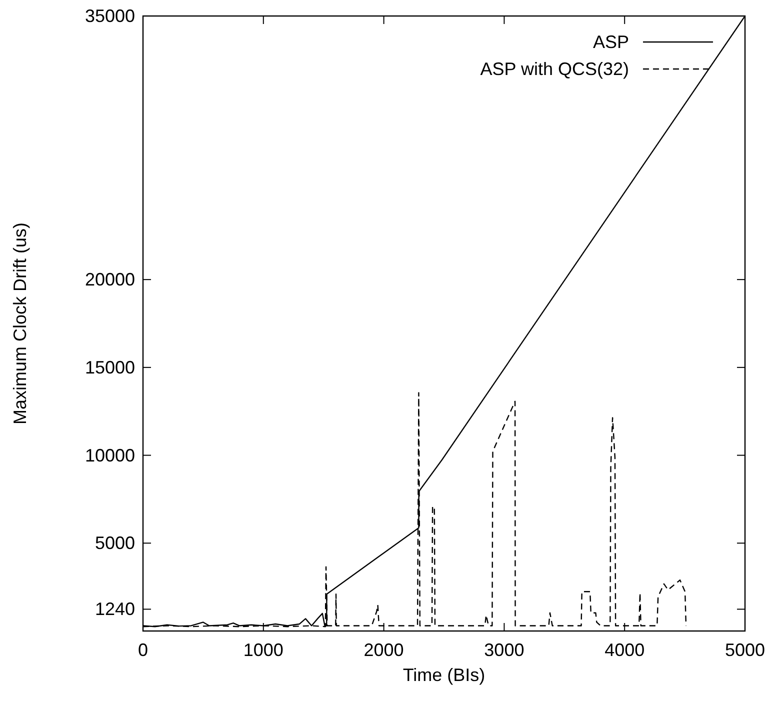  Describe the element at coordinates (109, 455) in the screenshot. I see `y-tick-label: 10000` at that location.